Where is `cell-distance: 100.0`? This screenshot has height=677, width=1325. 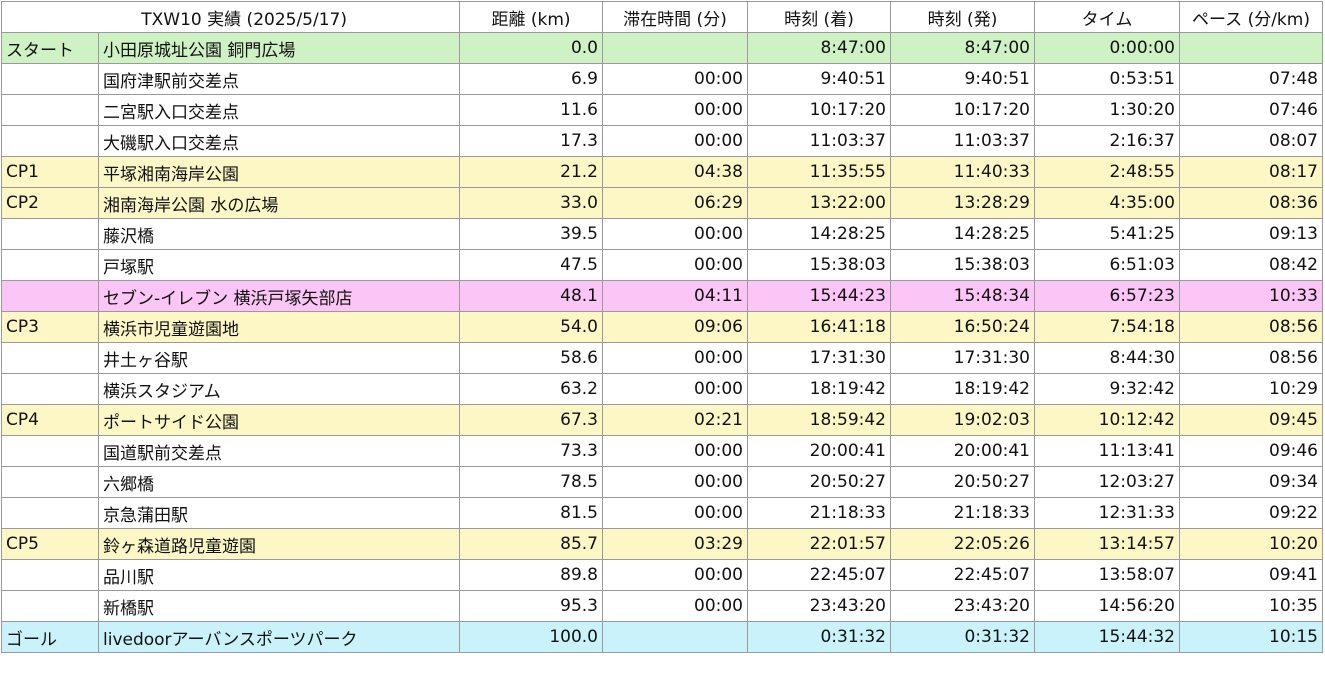 cell-distance: 100.0 is located at coordinates (531, 637).